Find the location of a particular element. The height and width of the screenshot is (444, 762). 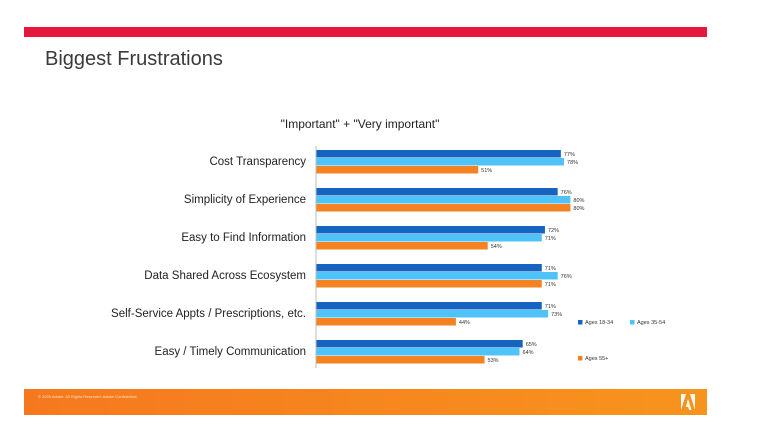

legend-label: Ages 55+ is located at coordinates (596, 359).